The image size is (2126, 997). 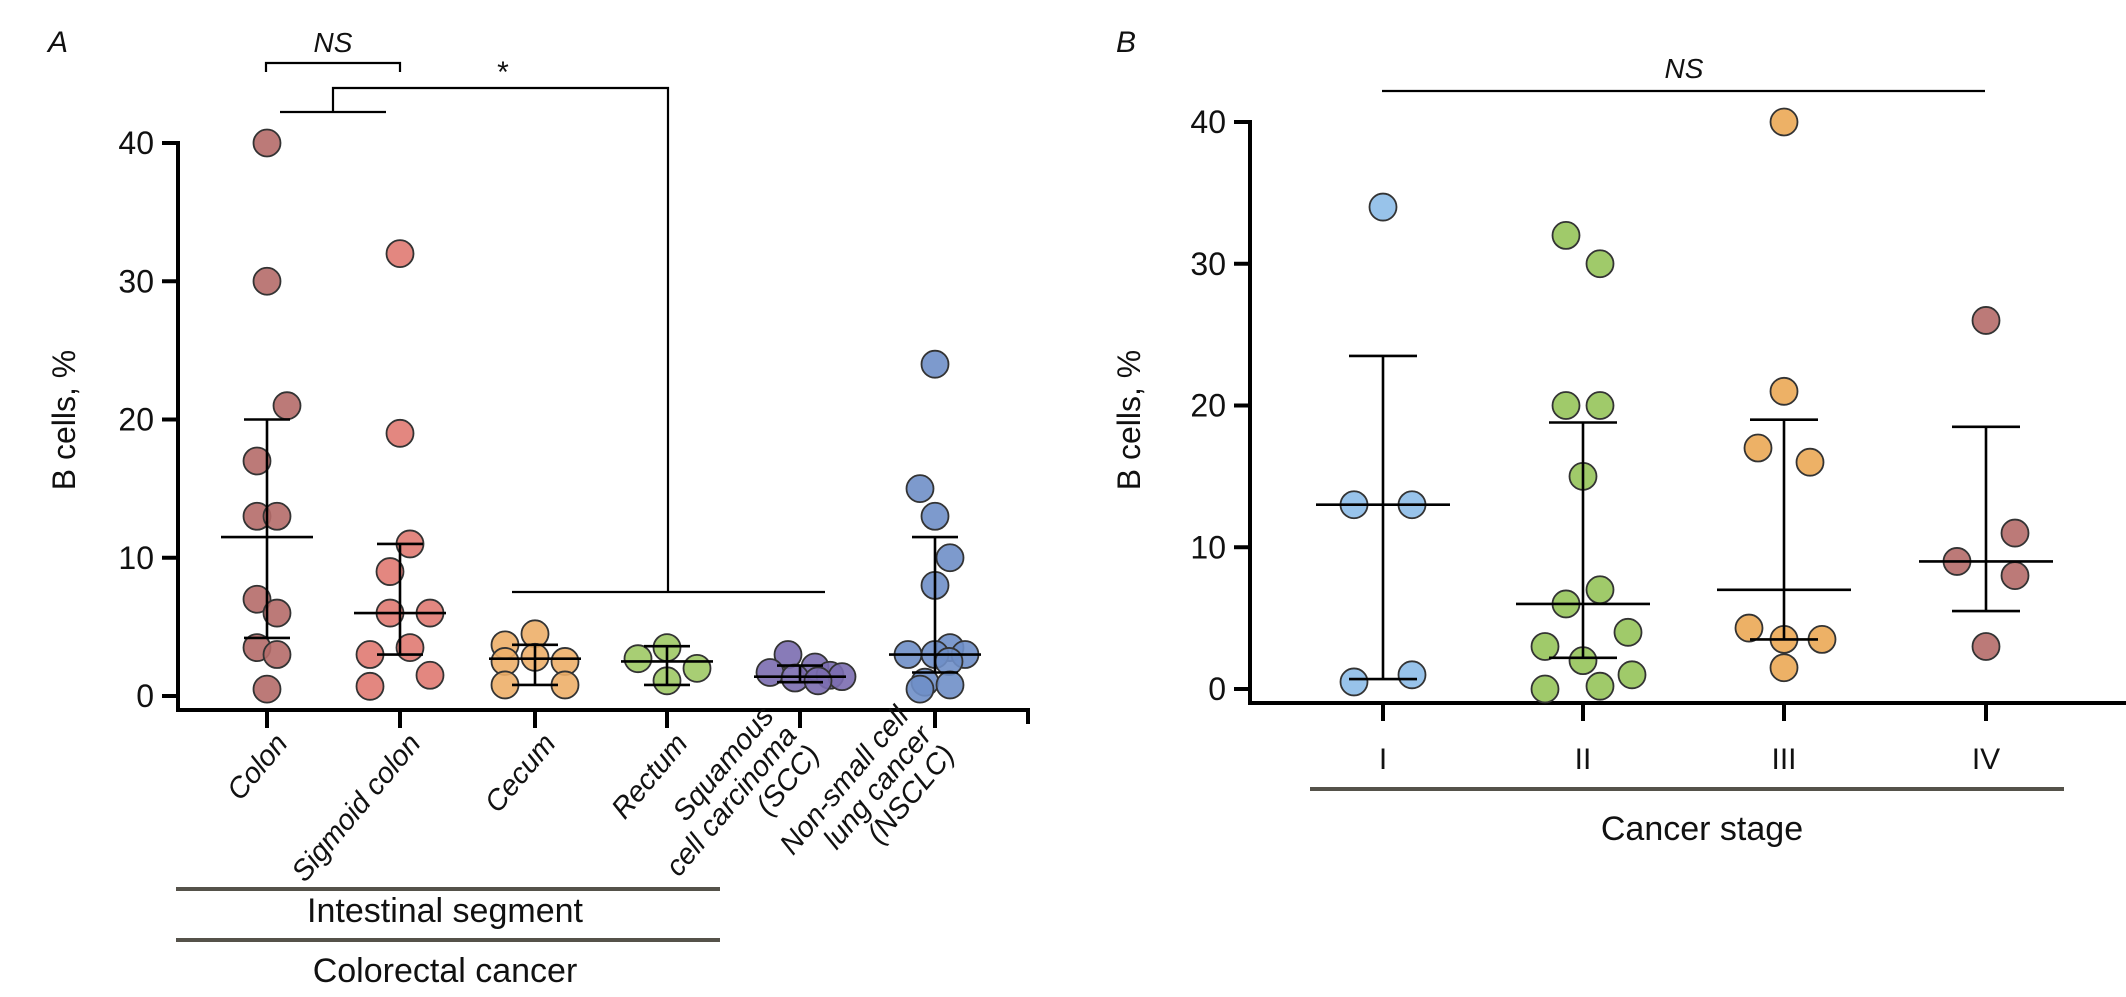 I want to click on significance-star: *, so click(x=503, y=72).